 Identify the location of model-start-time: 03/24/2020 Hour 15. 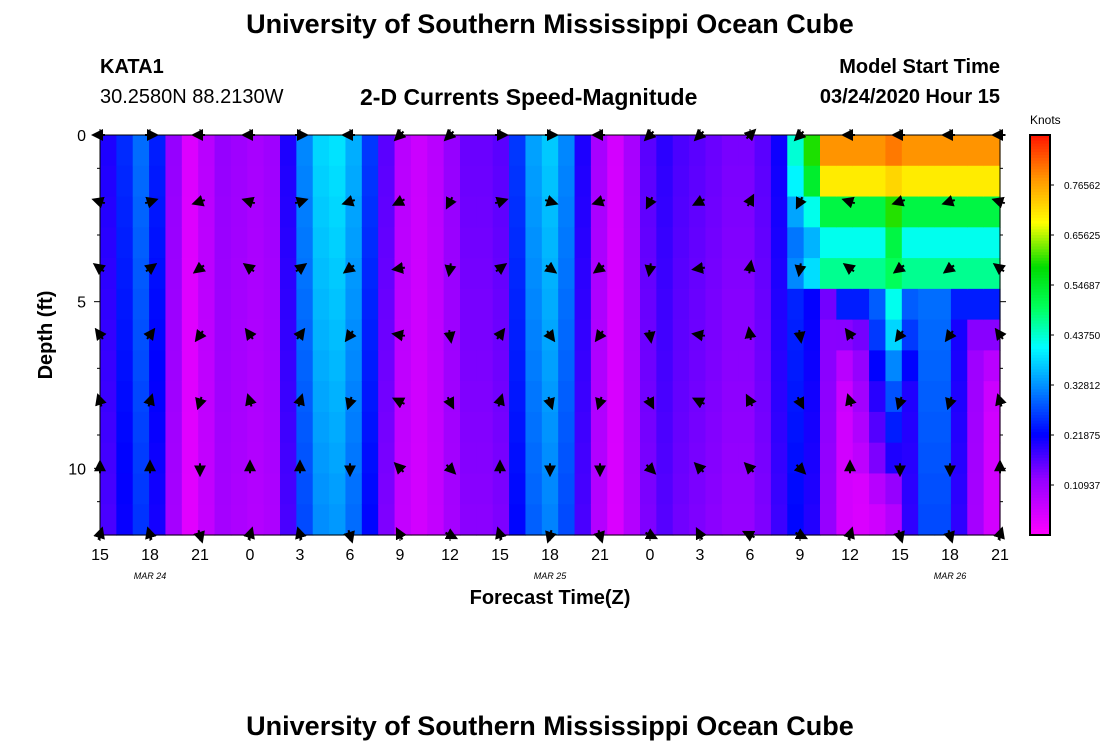
(909, 97).